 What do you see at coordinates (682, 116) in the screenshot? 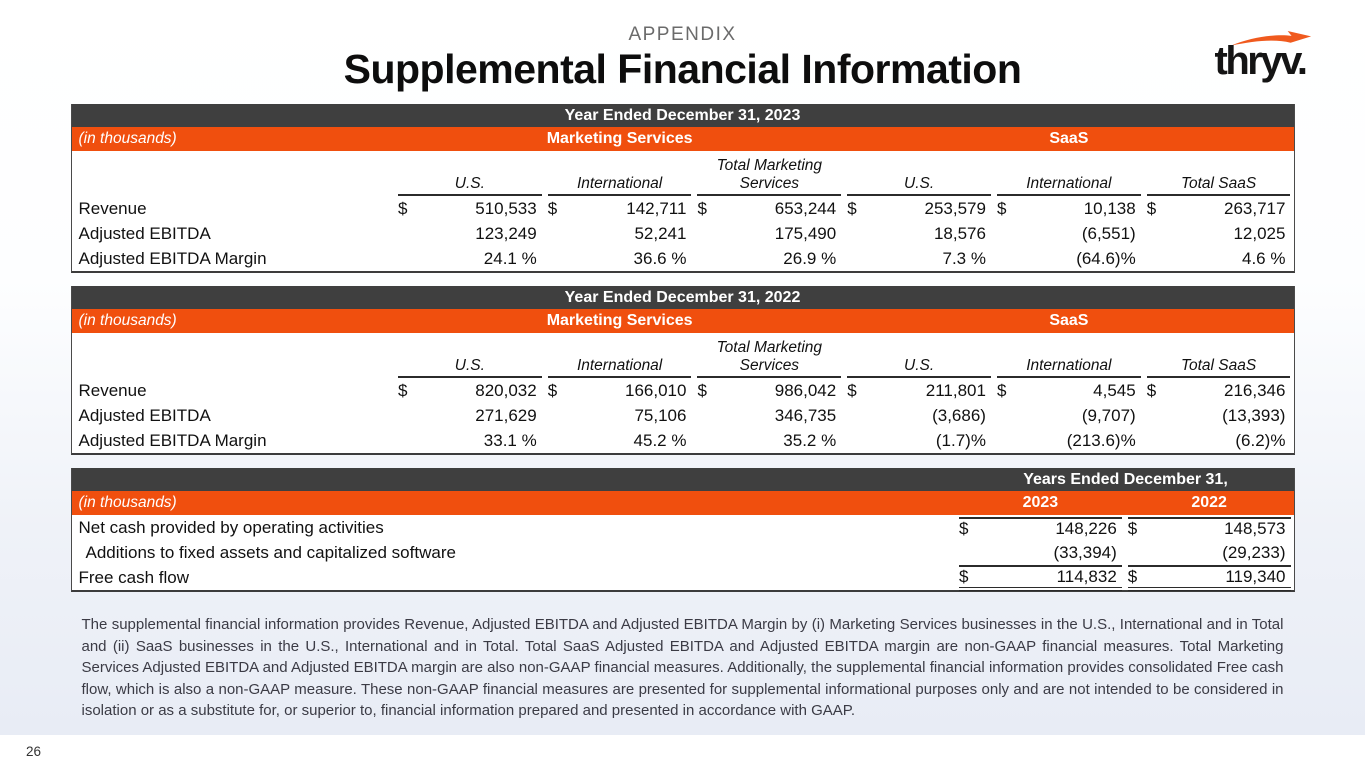
I see `period-header: Year Ended December 31, 2023` at bounding box center [682, 116].